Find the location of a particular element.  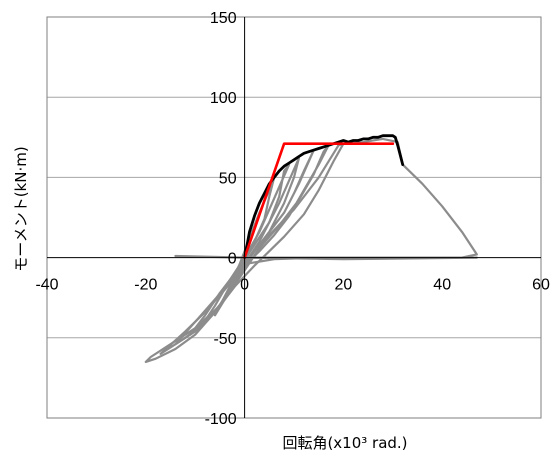

x-axis-title: 回転角(x10³ rad.) is located at coordinates (344, 443).